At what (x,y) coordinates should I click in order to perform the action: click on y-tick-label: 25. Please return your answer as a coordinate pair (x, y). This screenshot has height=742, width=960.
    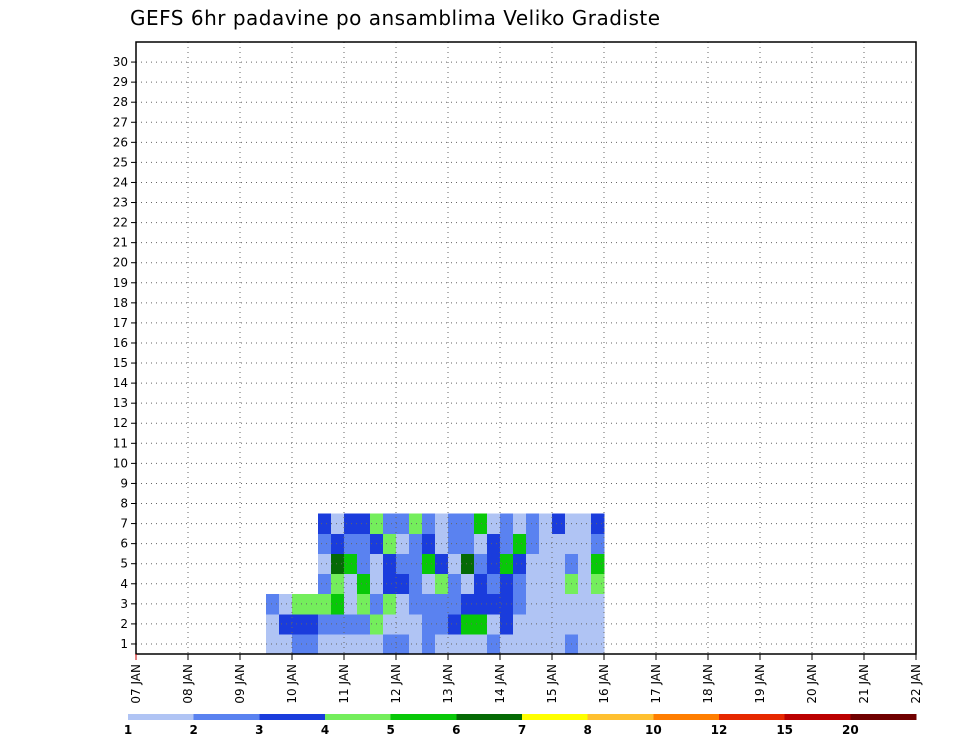
    Looking at the image, I should click on (120, 162).